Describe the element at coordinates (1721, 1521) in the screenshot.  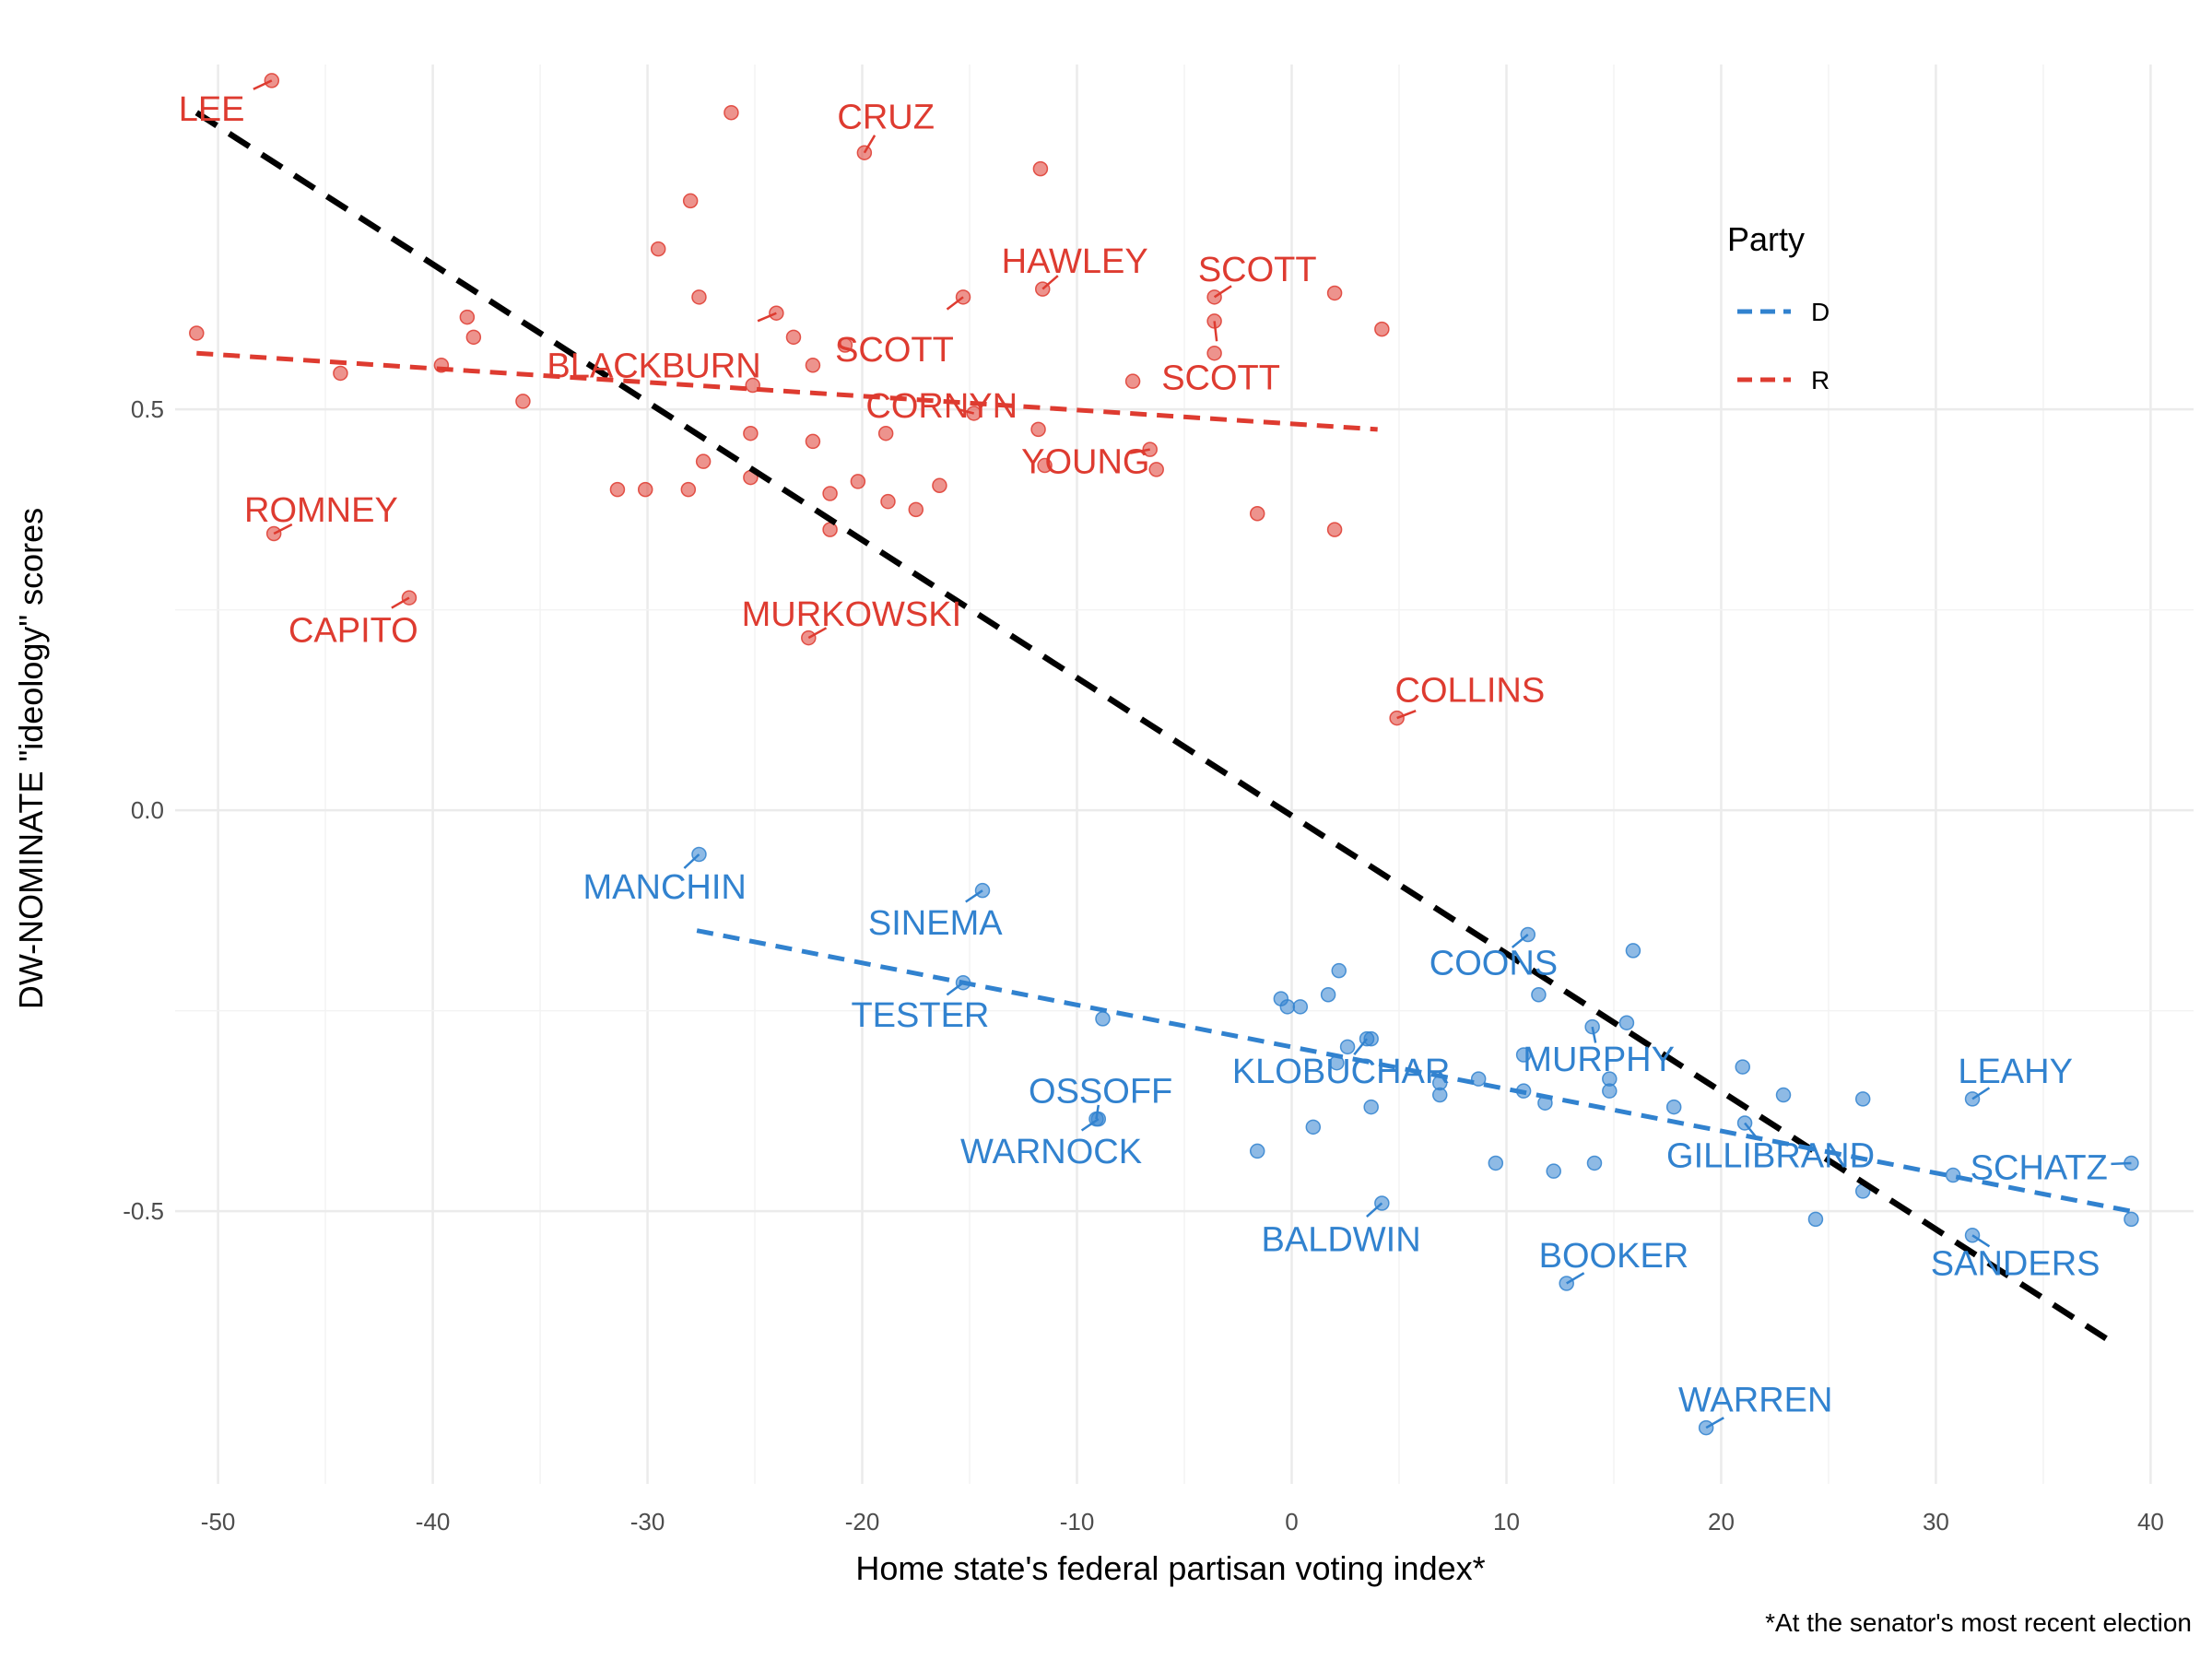
I see `x-tick-label: 20` at that location.